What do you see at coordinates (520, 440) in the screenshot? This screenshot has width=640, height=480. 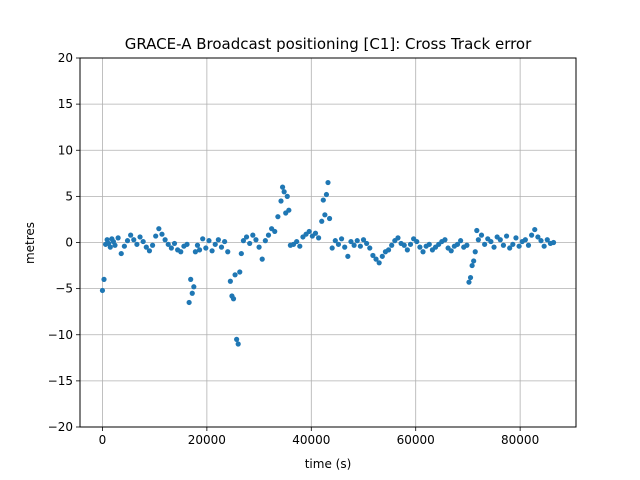 I see `x-tick-label: 80000` at bounding box center [520, 440].